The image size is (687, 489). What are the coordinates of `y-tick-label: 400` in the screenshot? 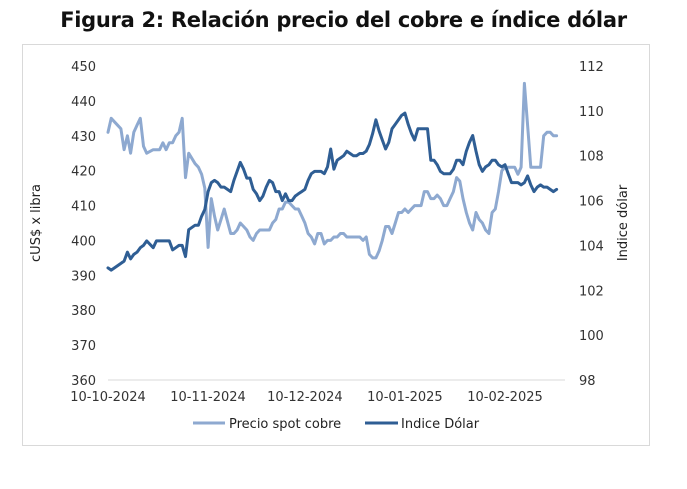 It's located at (83, 241).